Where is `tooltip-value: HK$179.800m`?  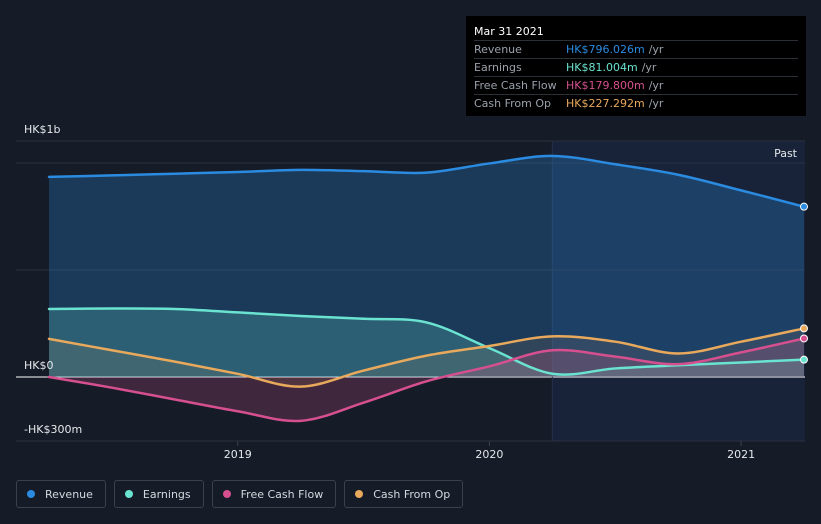 tooltip-value: HK$179.800m is located at coordinates (605, 85).